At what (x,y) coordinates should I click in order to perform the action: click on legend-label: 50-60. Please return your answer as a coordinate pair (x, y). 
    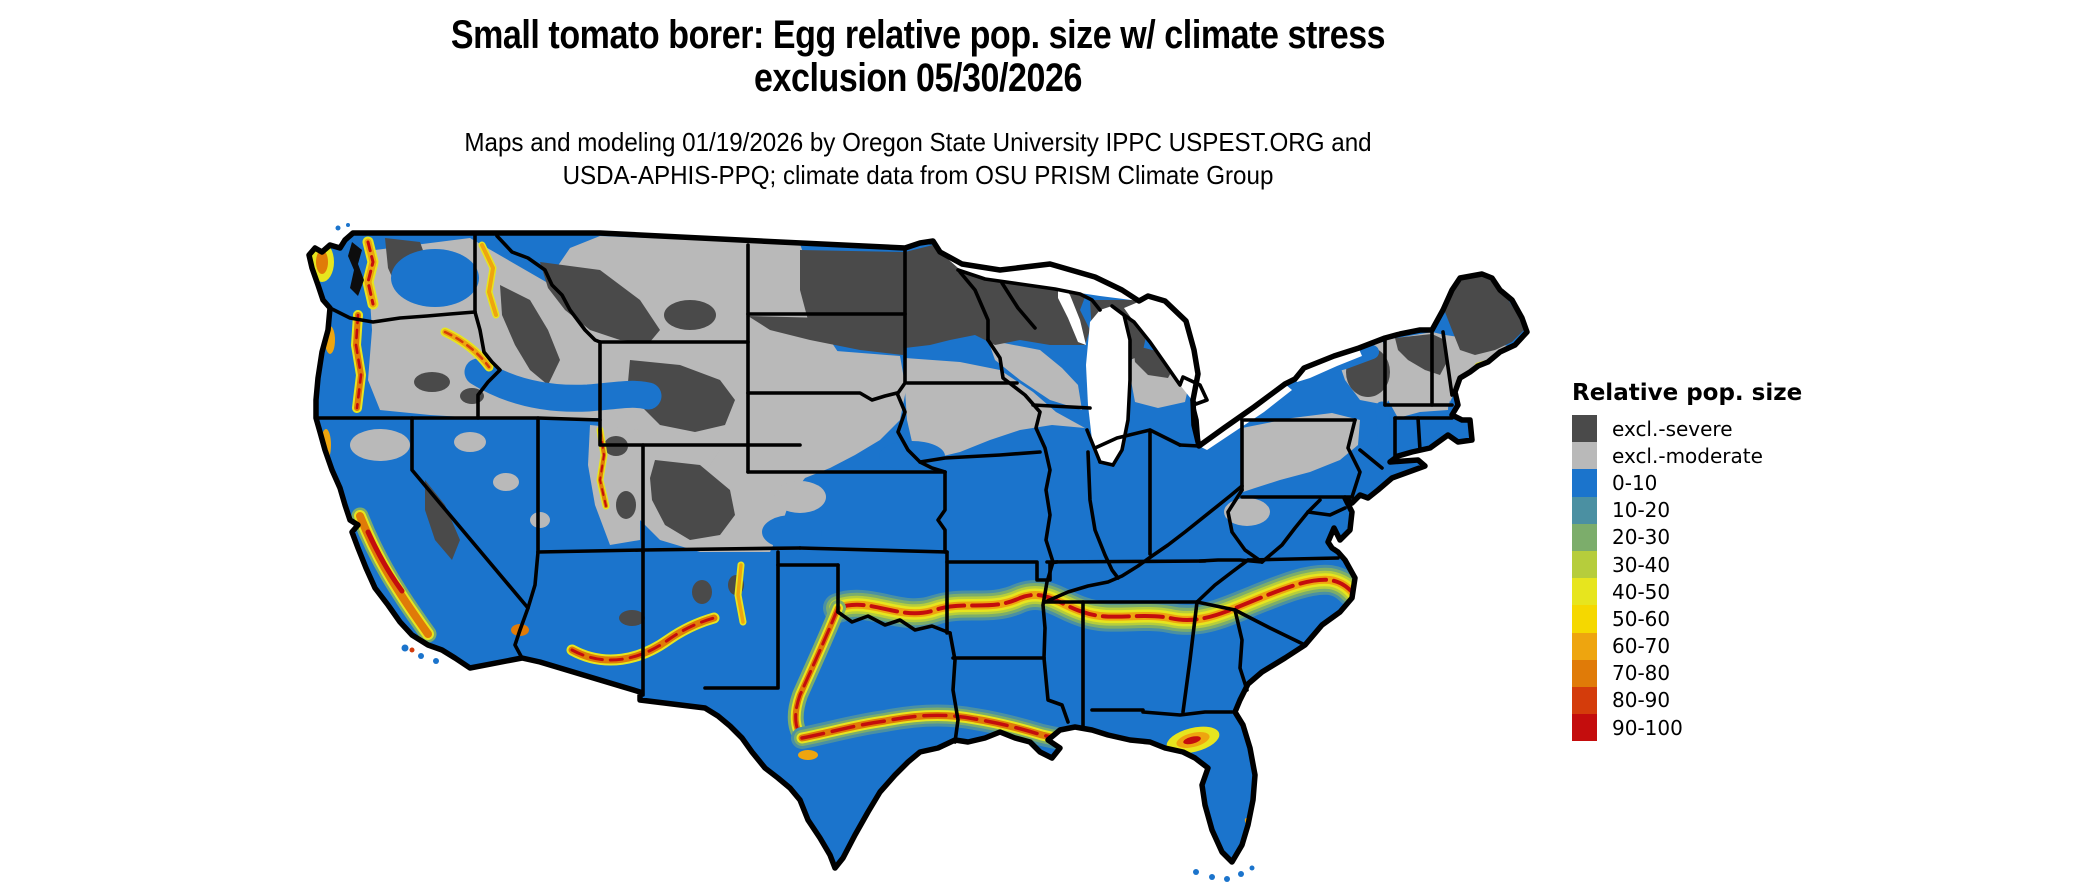
    Looking at the image, I should click on (1641, 618).